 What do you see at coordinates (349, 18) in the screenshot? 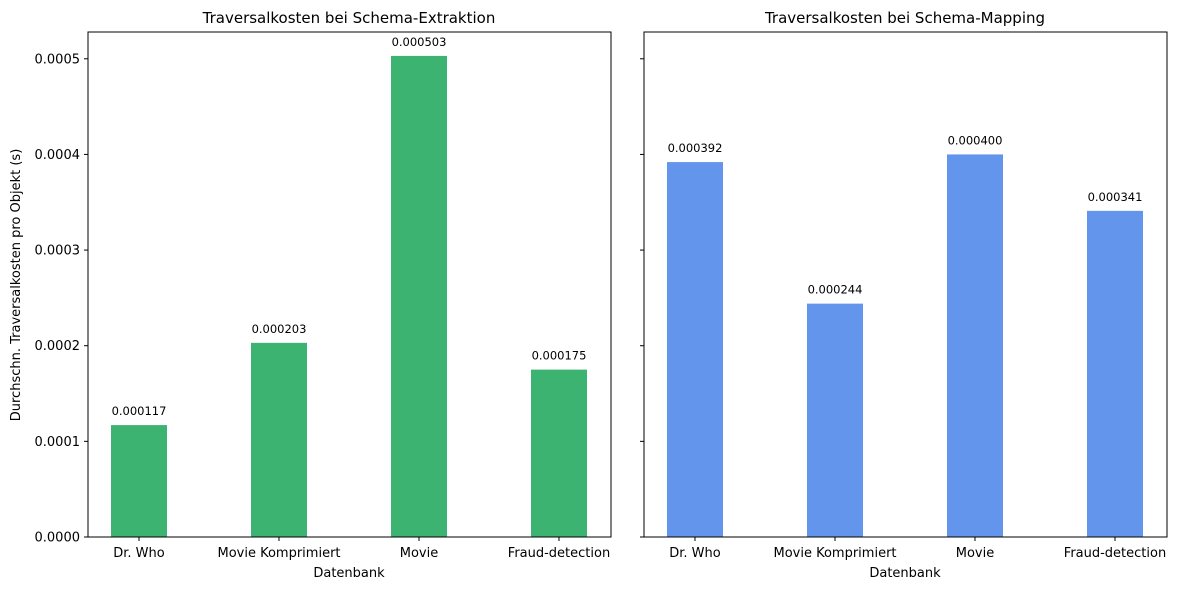
I see `chart-title: Traversalkosten bei Schema-Extraktion` at bounding box center [349, 18].